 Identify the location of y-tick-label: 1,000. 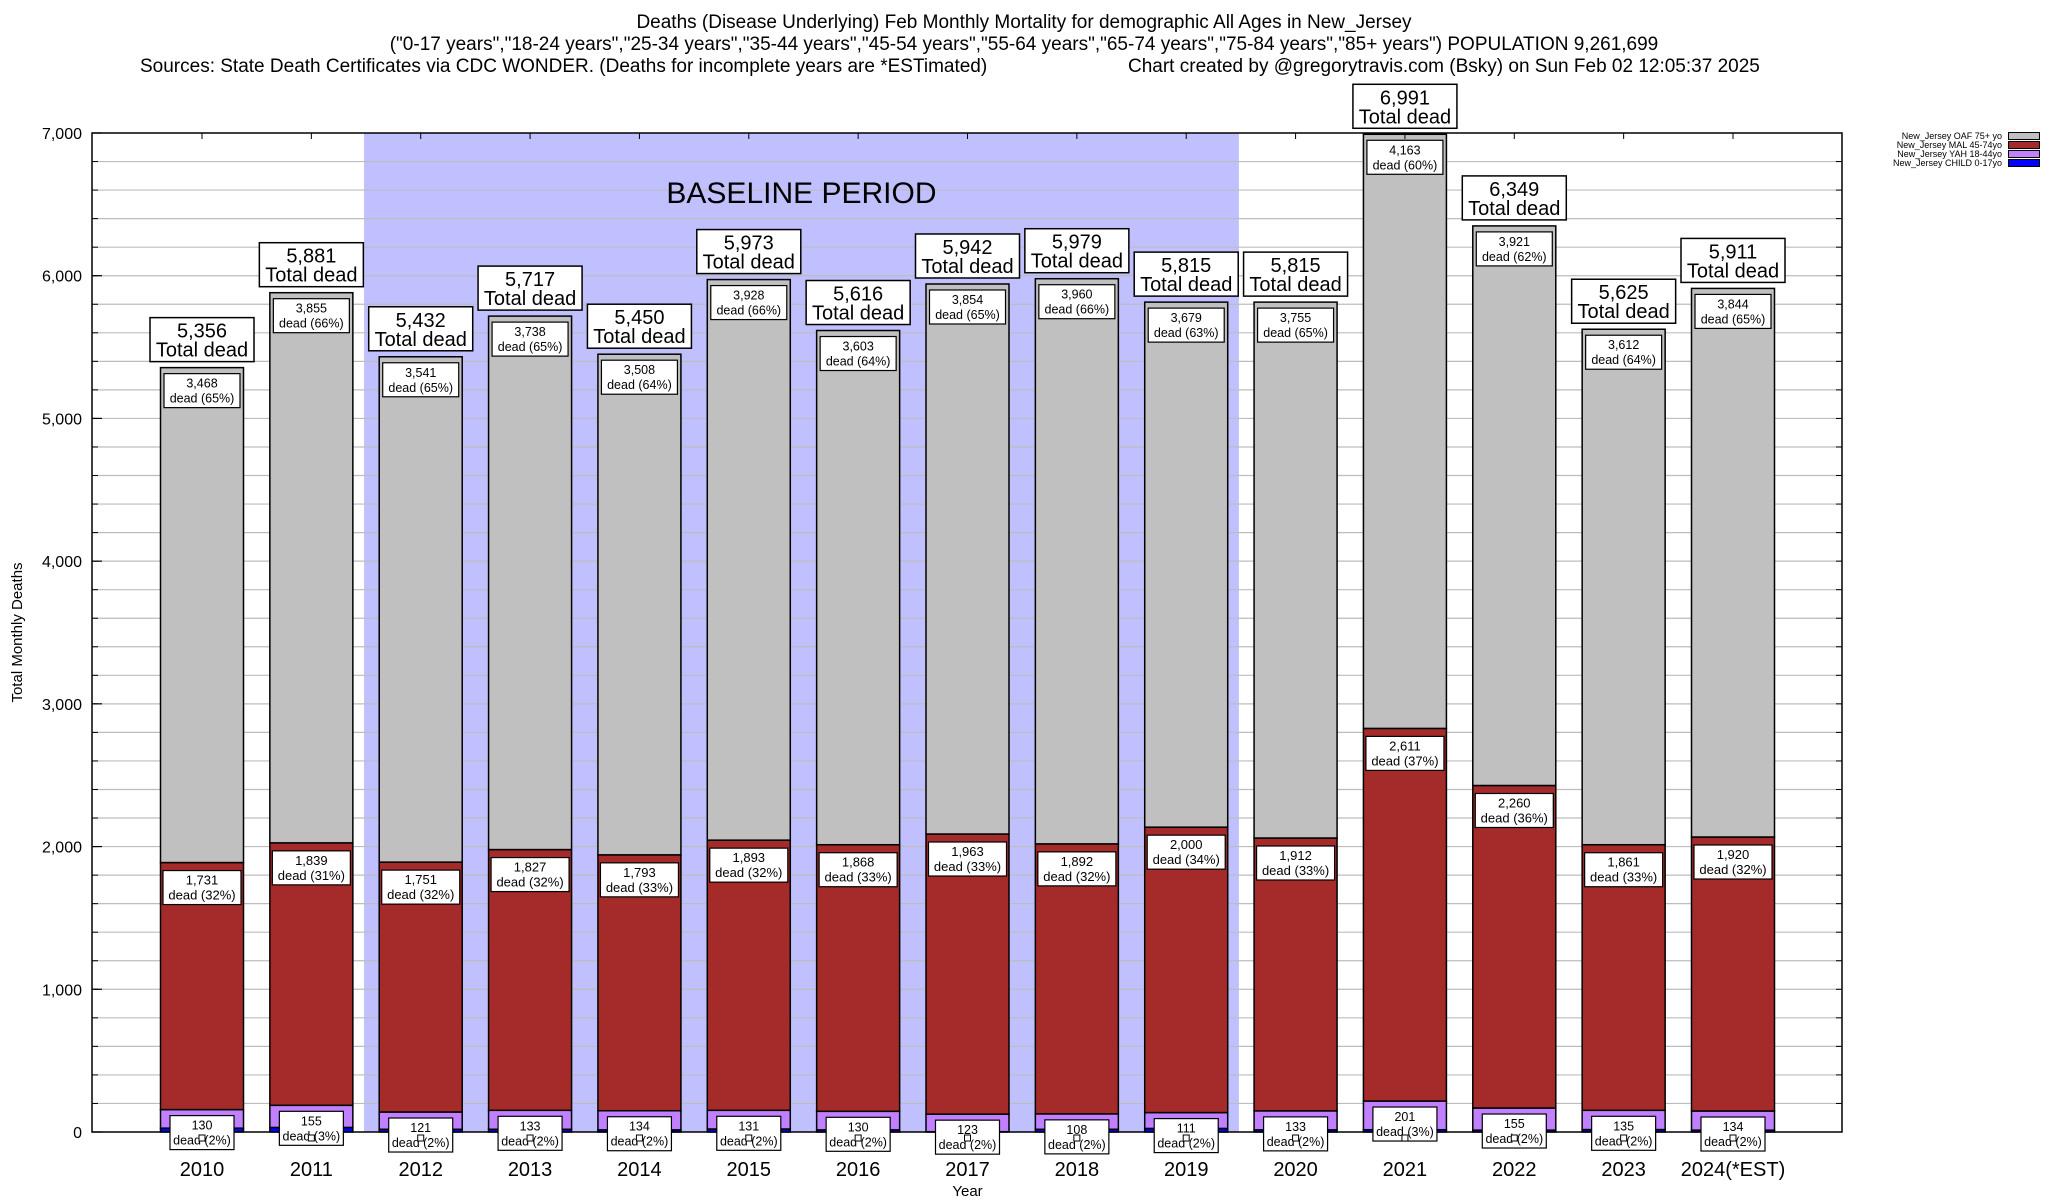
(62, 990).